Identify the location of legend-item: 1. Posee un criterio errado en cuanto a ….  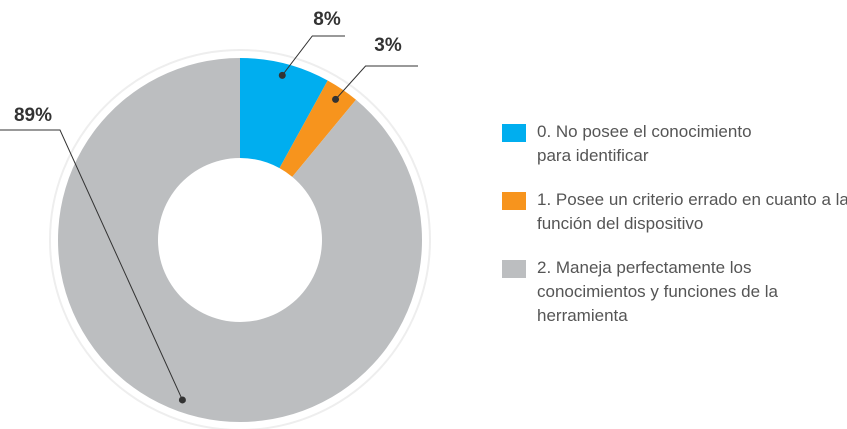
(674, 212).